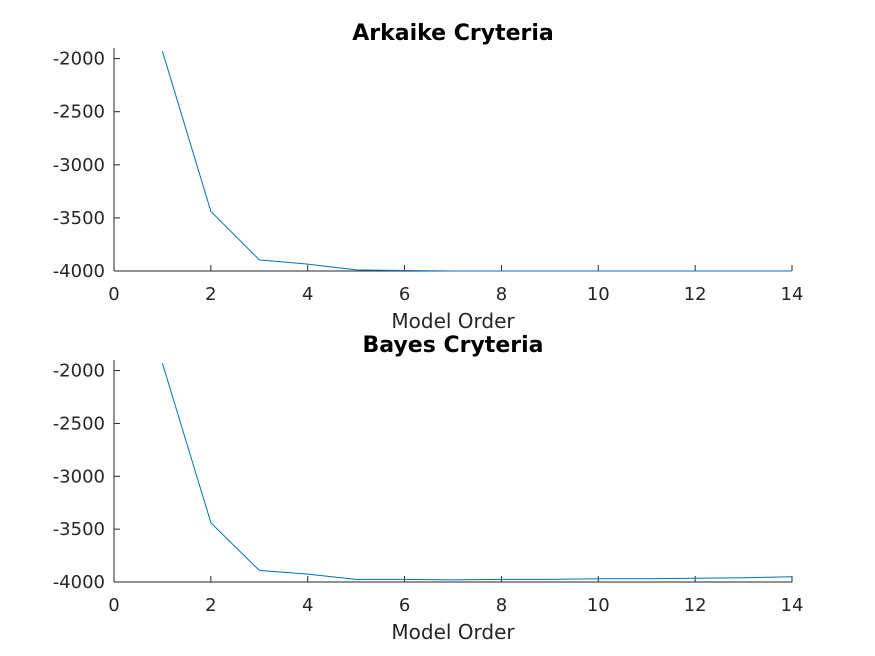 Image resolution: width=875 pixels, height=656 pixels. I want to click on chart-title: Bayes Cryteria, so click(453, 345).